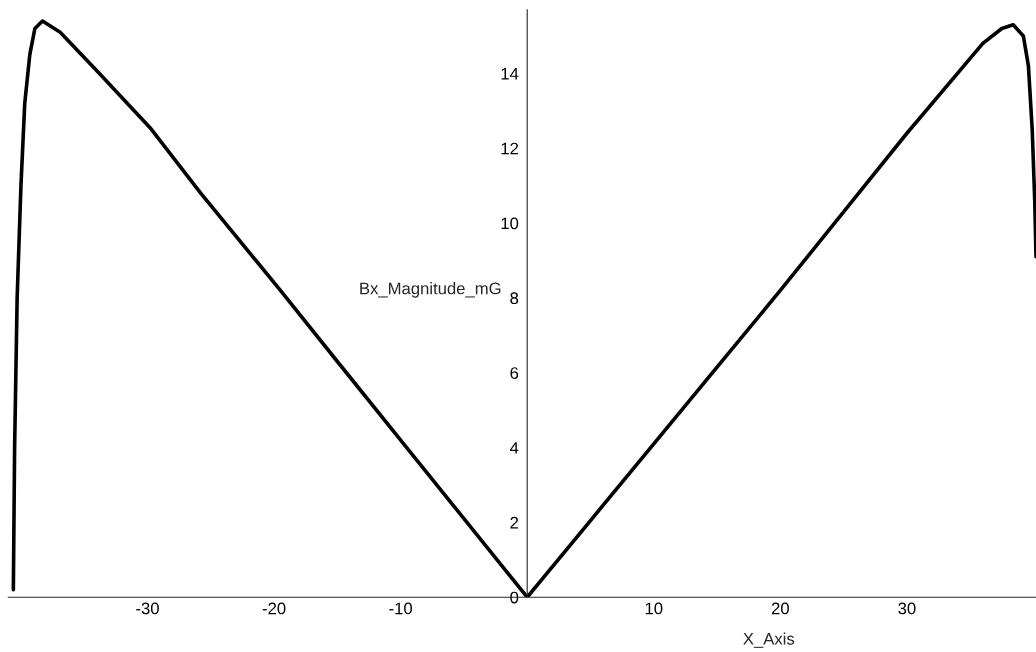  I want to click on y-tick-label: 14, so click(510, 73).